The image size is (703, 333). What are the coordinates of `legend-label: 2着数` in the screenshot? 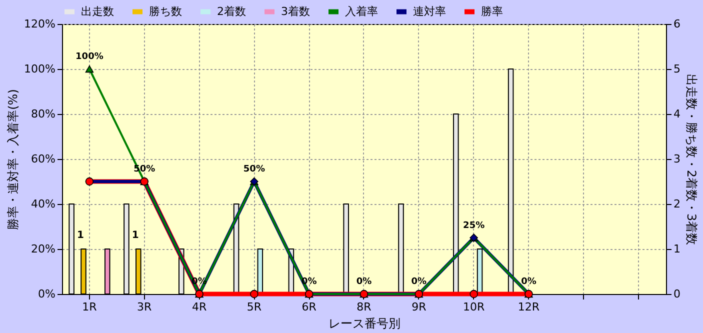 It's located at (231, 11).